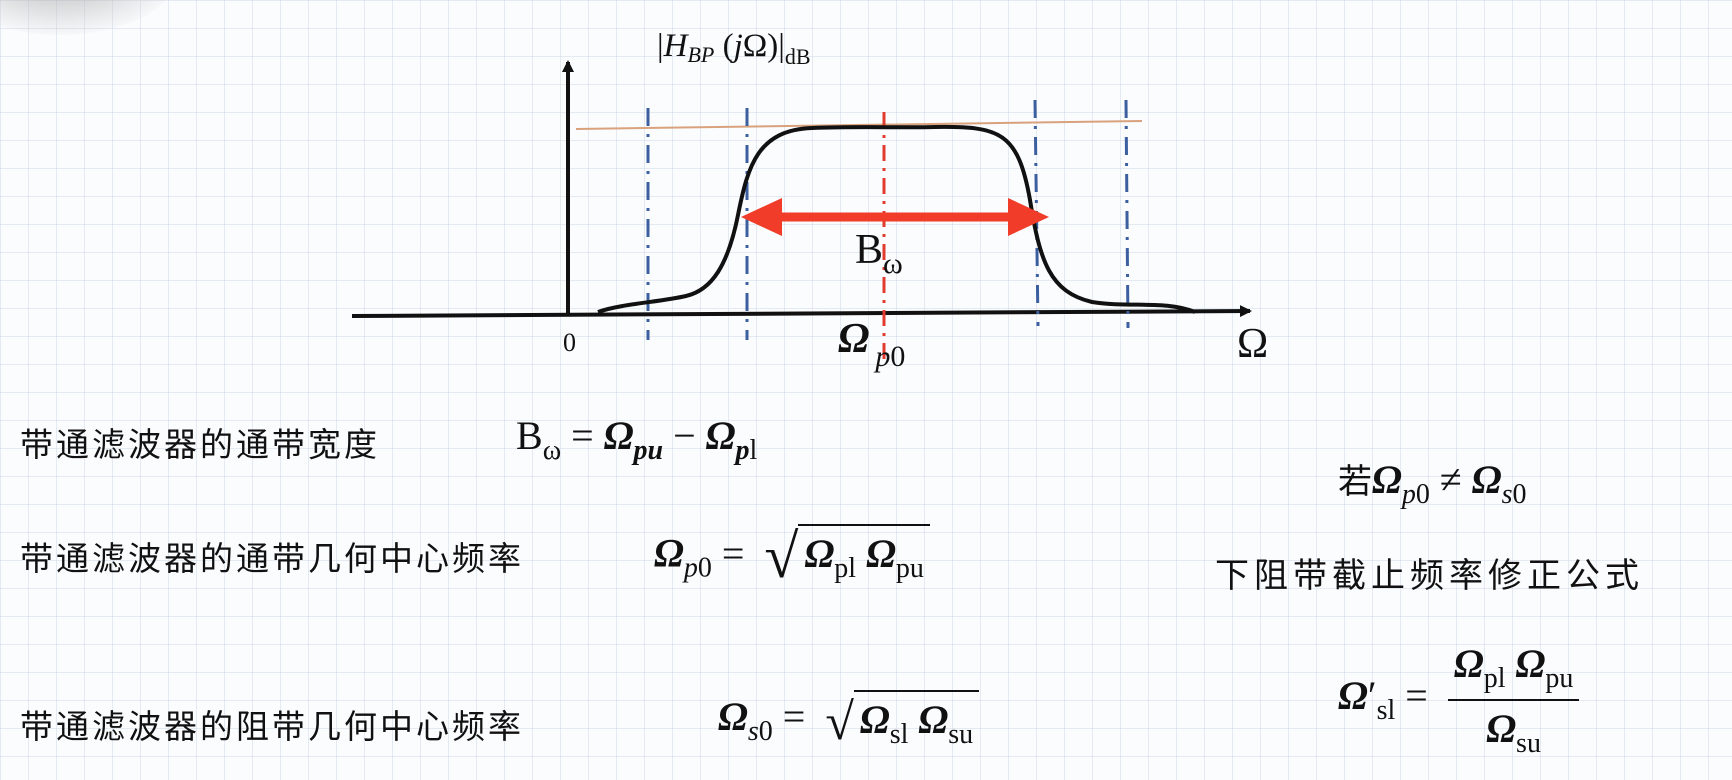 The width and height of the screenshot is (1732, 780). I want to click on correction-title: 下阻带截止频率修正公式, so click(1429, 576).